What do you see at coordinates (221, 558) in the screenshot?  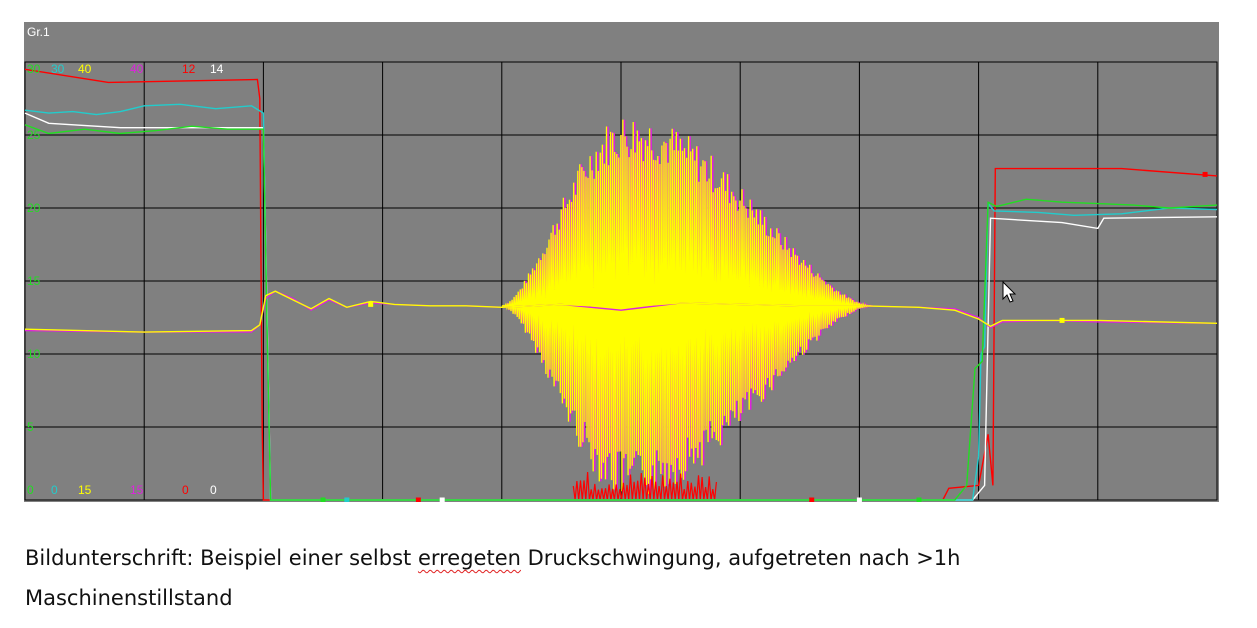 I see `caption-prefix: Bildunterschrift: Beispiel einer selbst` at bounding box center [221, 558].